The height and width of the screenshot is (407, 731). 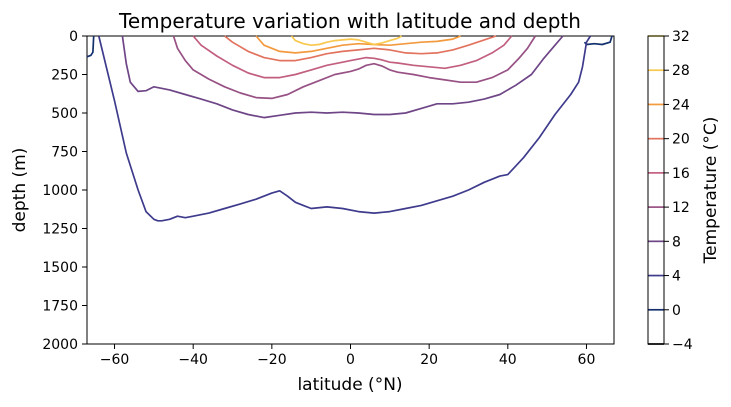 What do you see at coordinates (193, 360) in the screenshot?
I see `x-tick-label: −40` at bounding box center [193, 360].